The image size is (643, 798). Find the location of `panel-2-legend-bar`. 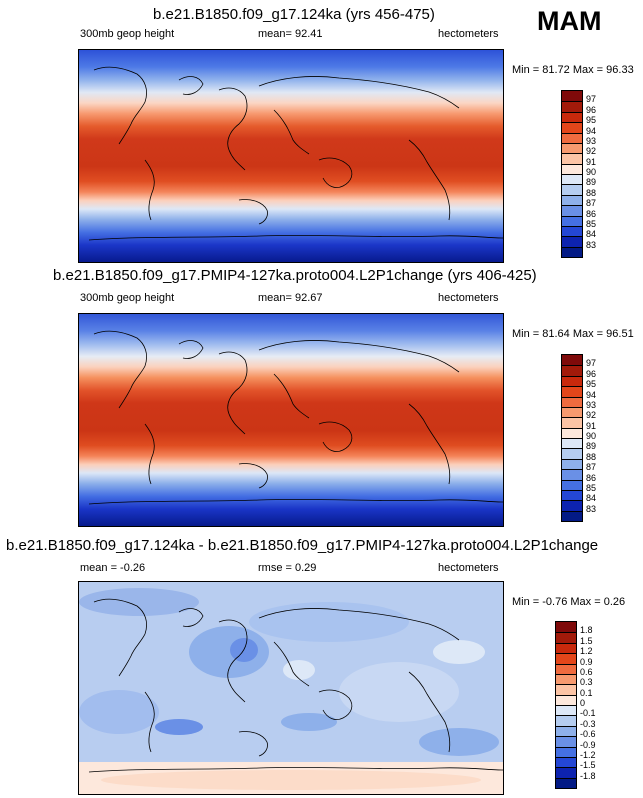

panel-2-legend-bar is located at coordinates (572, 438).